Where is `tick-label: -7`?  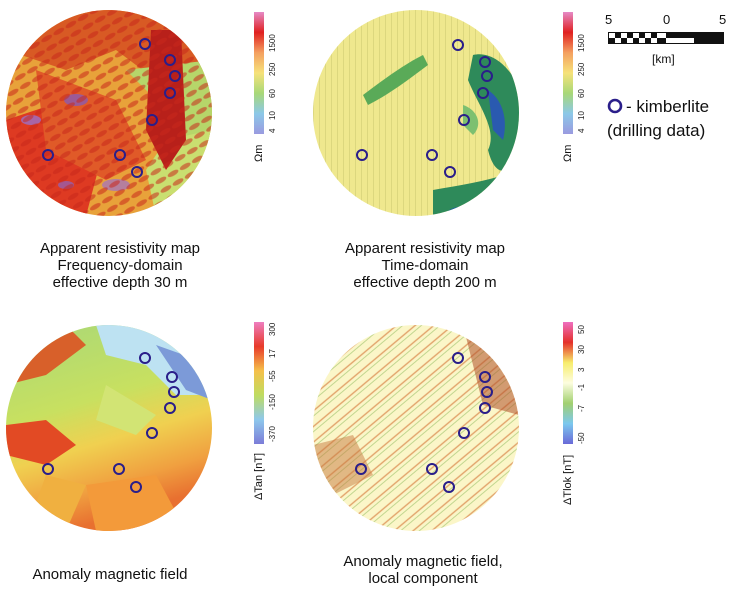
tick-label: -7 is located at coordinates (581, 408).